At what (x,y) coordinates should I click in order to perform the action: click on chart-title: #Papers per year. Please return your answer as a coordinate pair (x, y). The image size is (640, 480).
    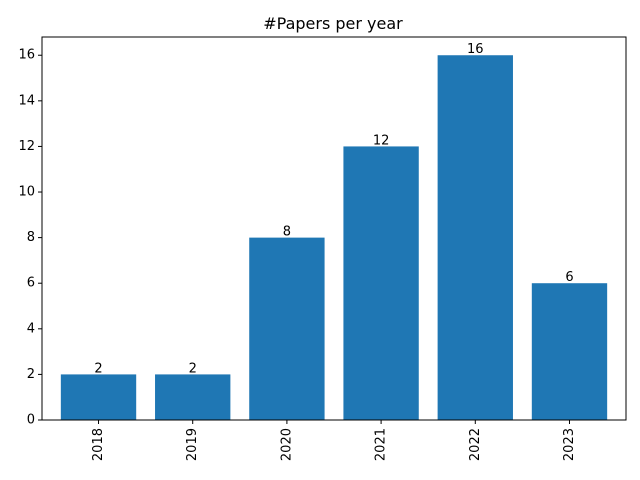
    Looking at the image, I should click on (333, 23).